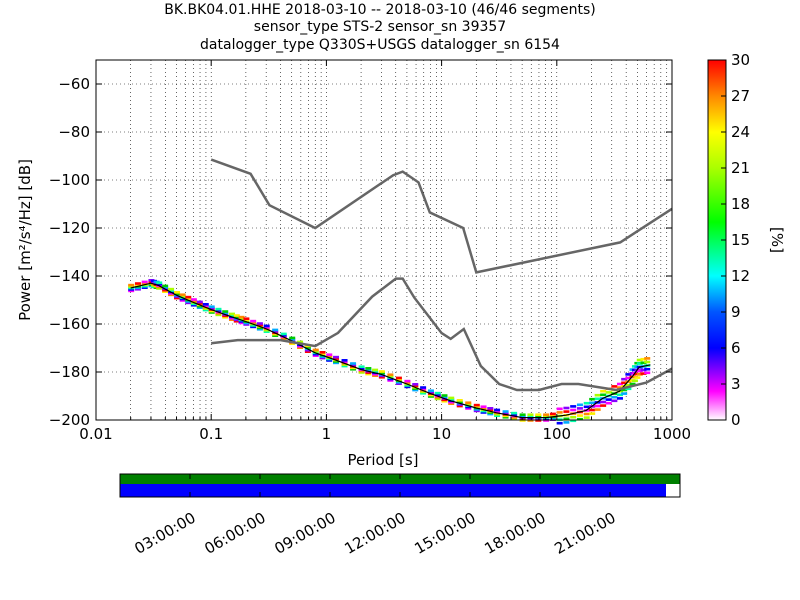  What do you see at coordinates (69, 228) in the screenshot?
I see `y-tick-label: −120` at bounding box center [69, 228].